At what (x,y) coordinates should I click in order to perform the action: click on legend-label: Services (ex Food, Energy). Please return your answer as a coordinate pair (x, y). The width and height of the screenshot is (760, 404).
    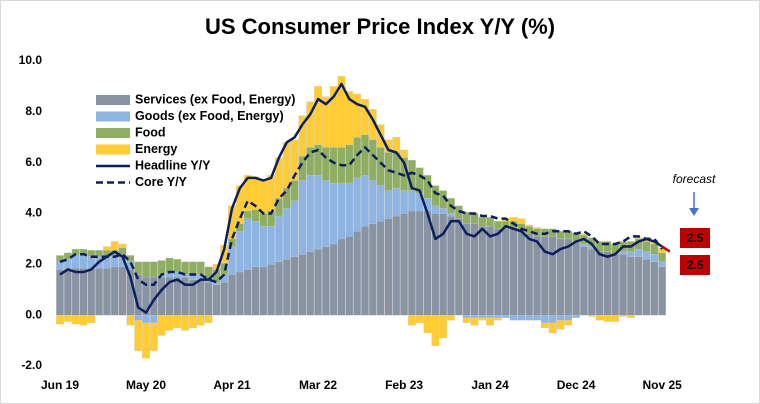
    Looking at the image, I should click on (215, 99).